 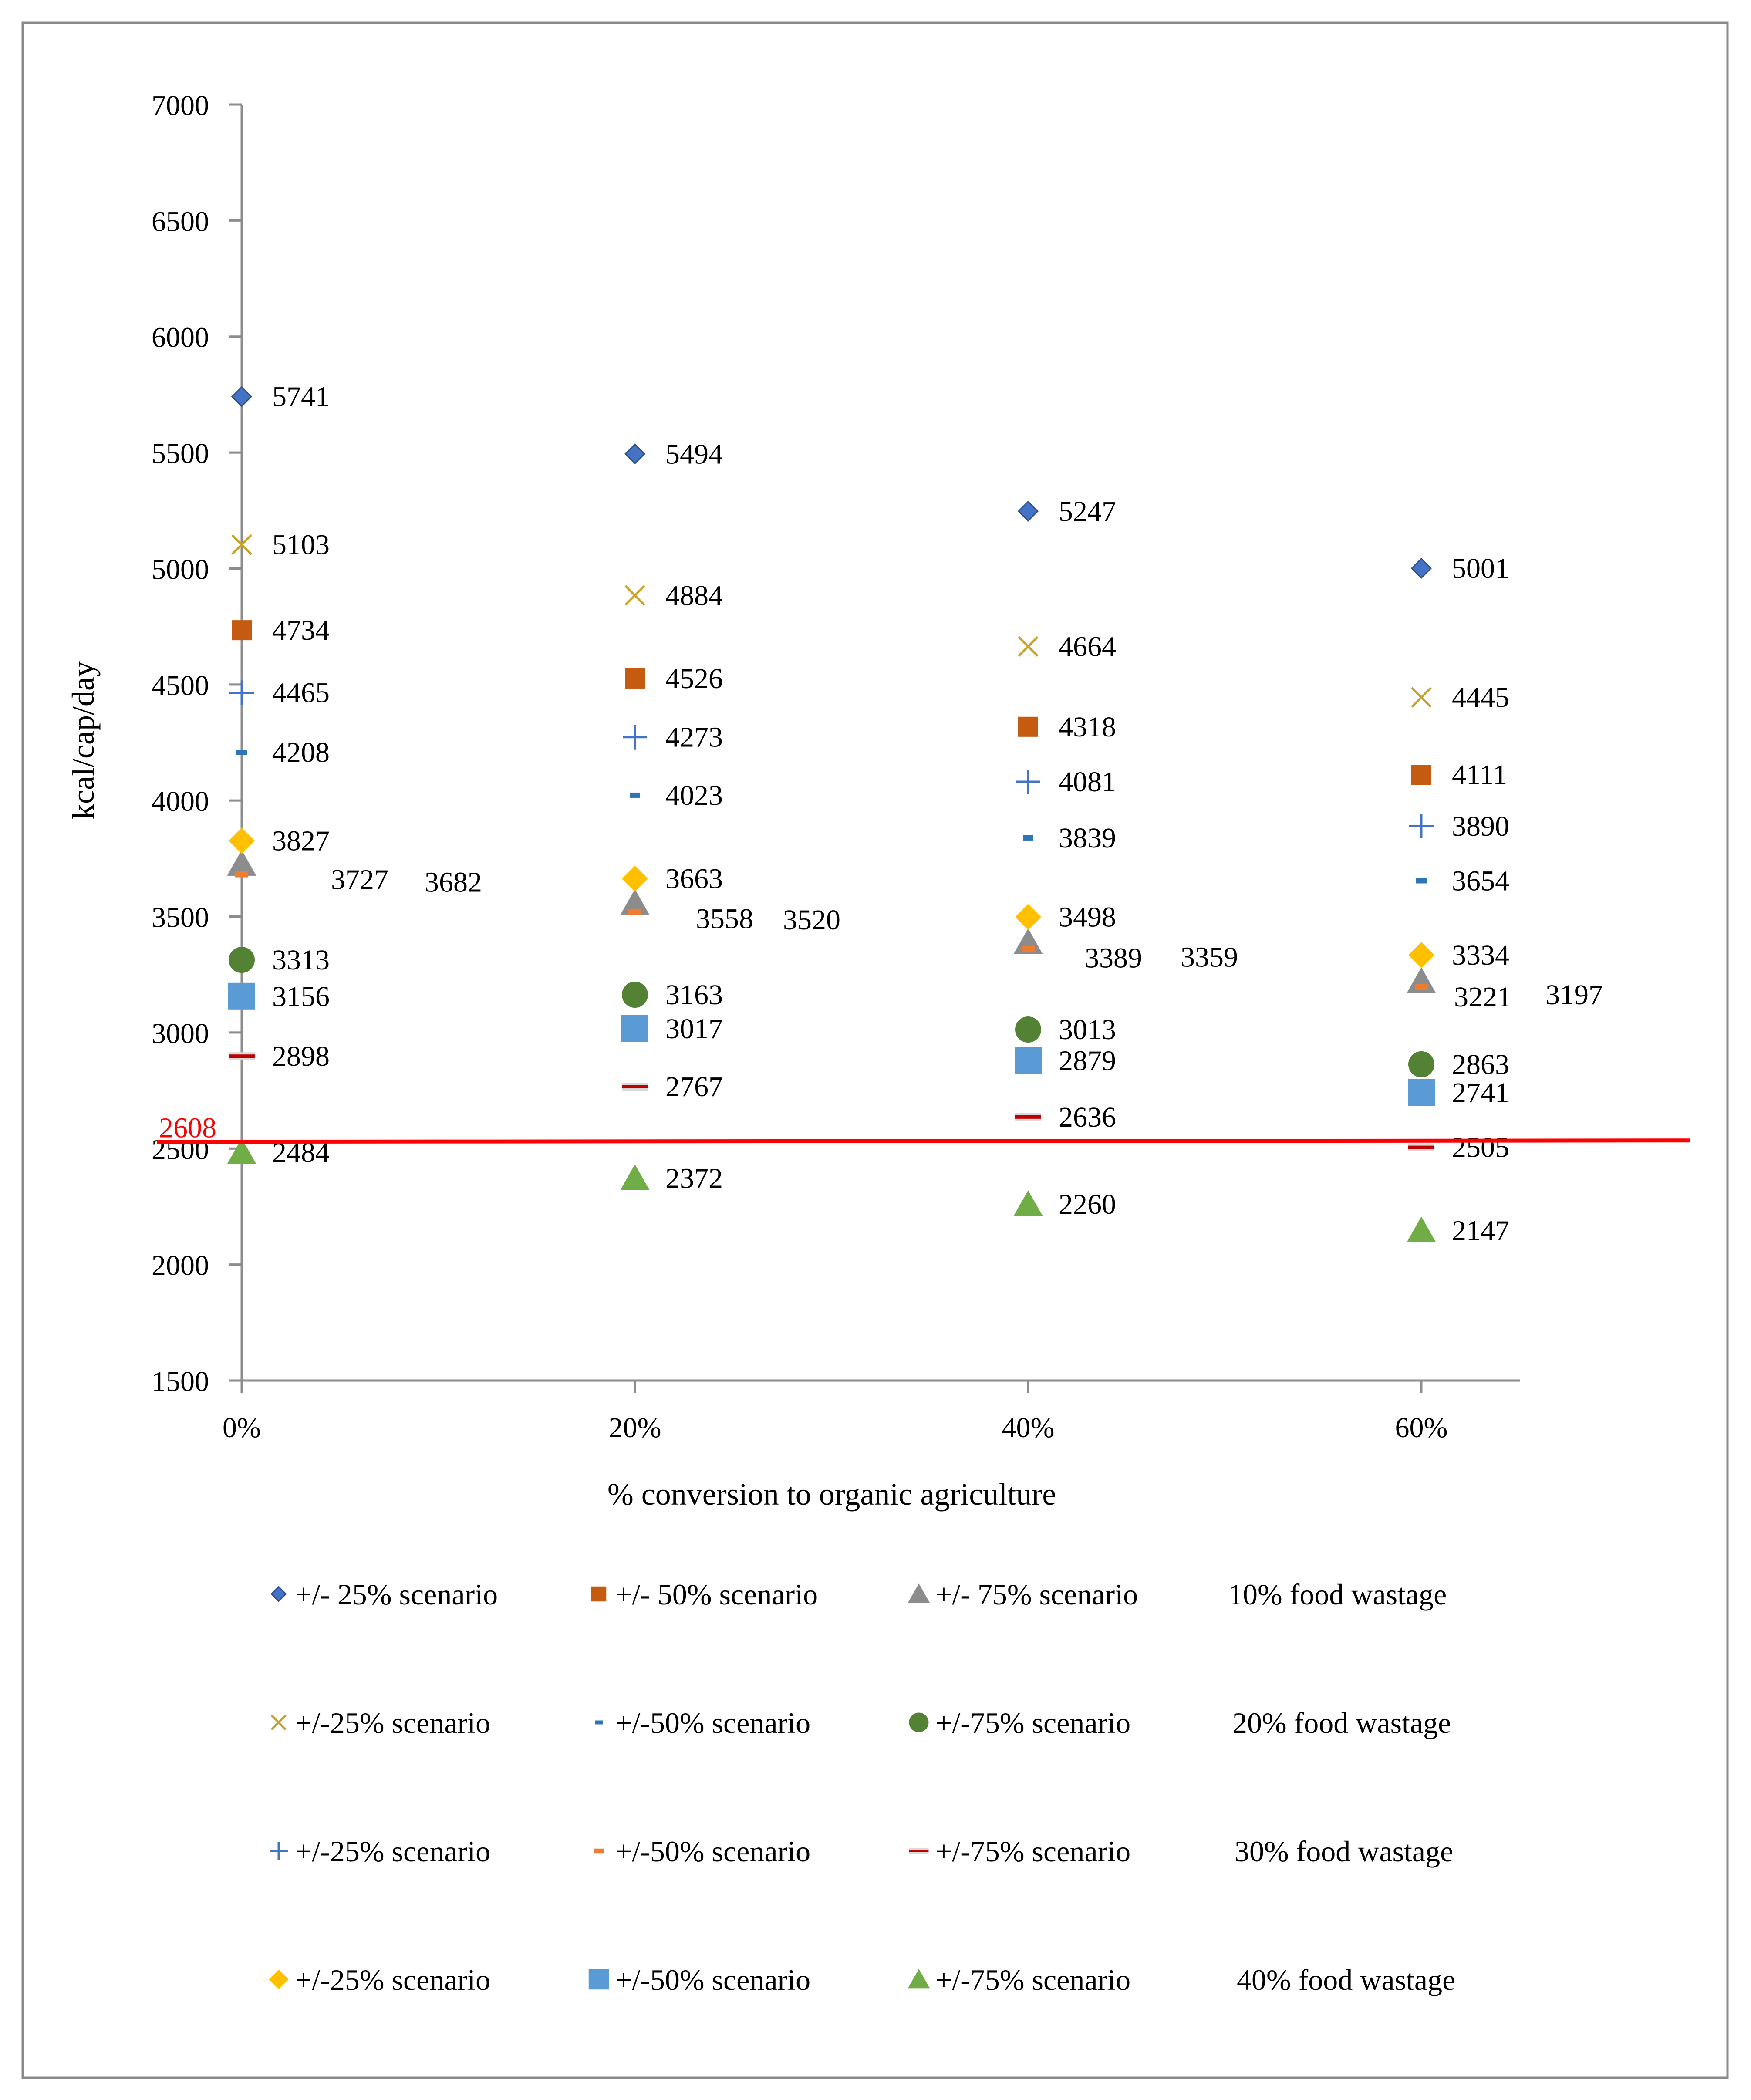 I want to click on data-label: 2147, so click(x=1480, y=1230).